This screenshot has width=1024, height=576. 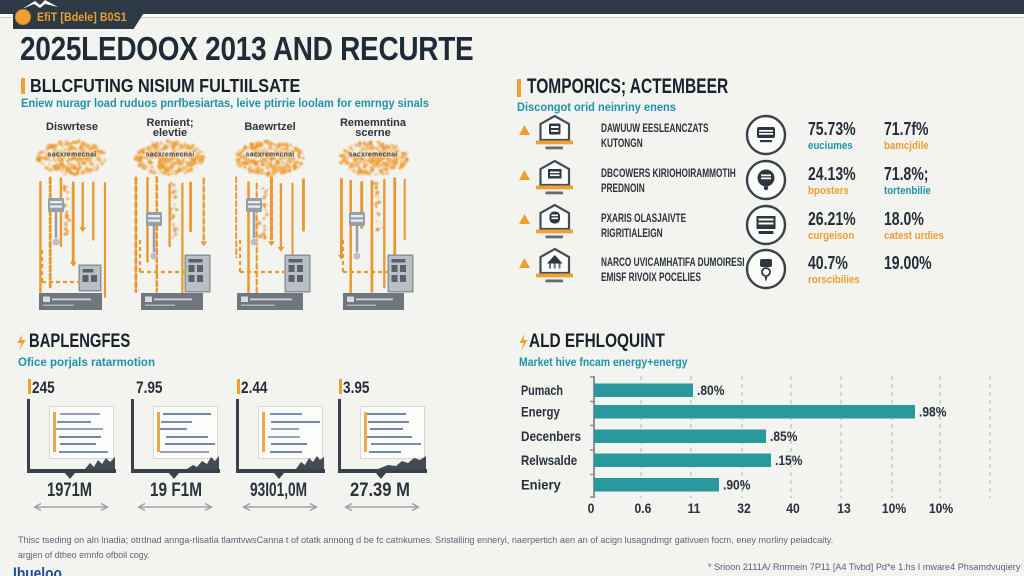 What do you see at coordinates (793, 508) in the screenshot?
I see `svg-text: 40` at bounding box center [793, 508].